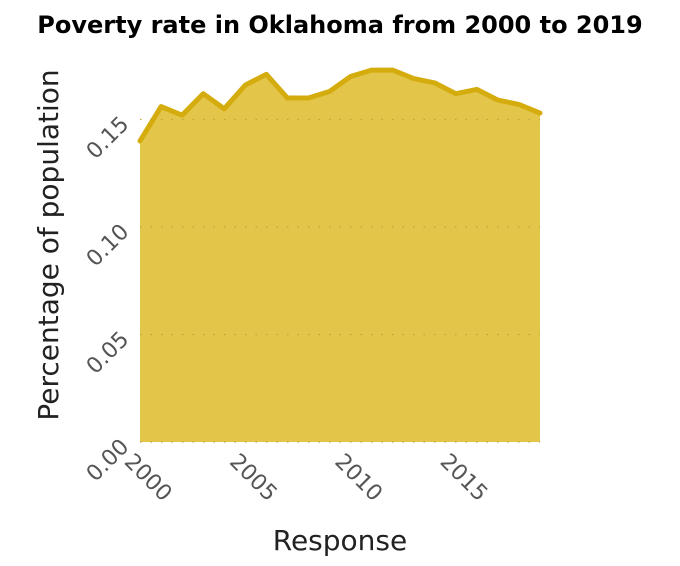 The width and height of the screenshot is (680, 566). I want to click on y-tick-label: 0.10, so click(108, 246).